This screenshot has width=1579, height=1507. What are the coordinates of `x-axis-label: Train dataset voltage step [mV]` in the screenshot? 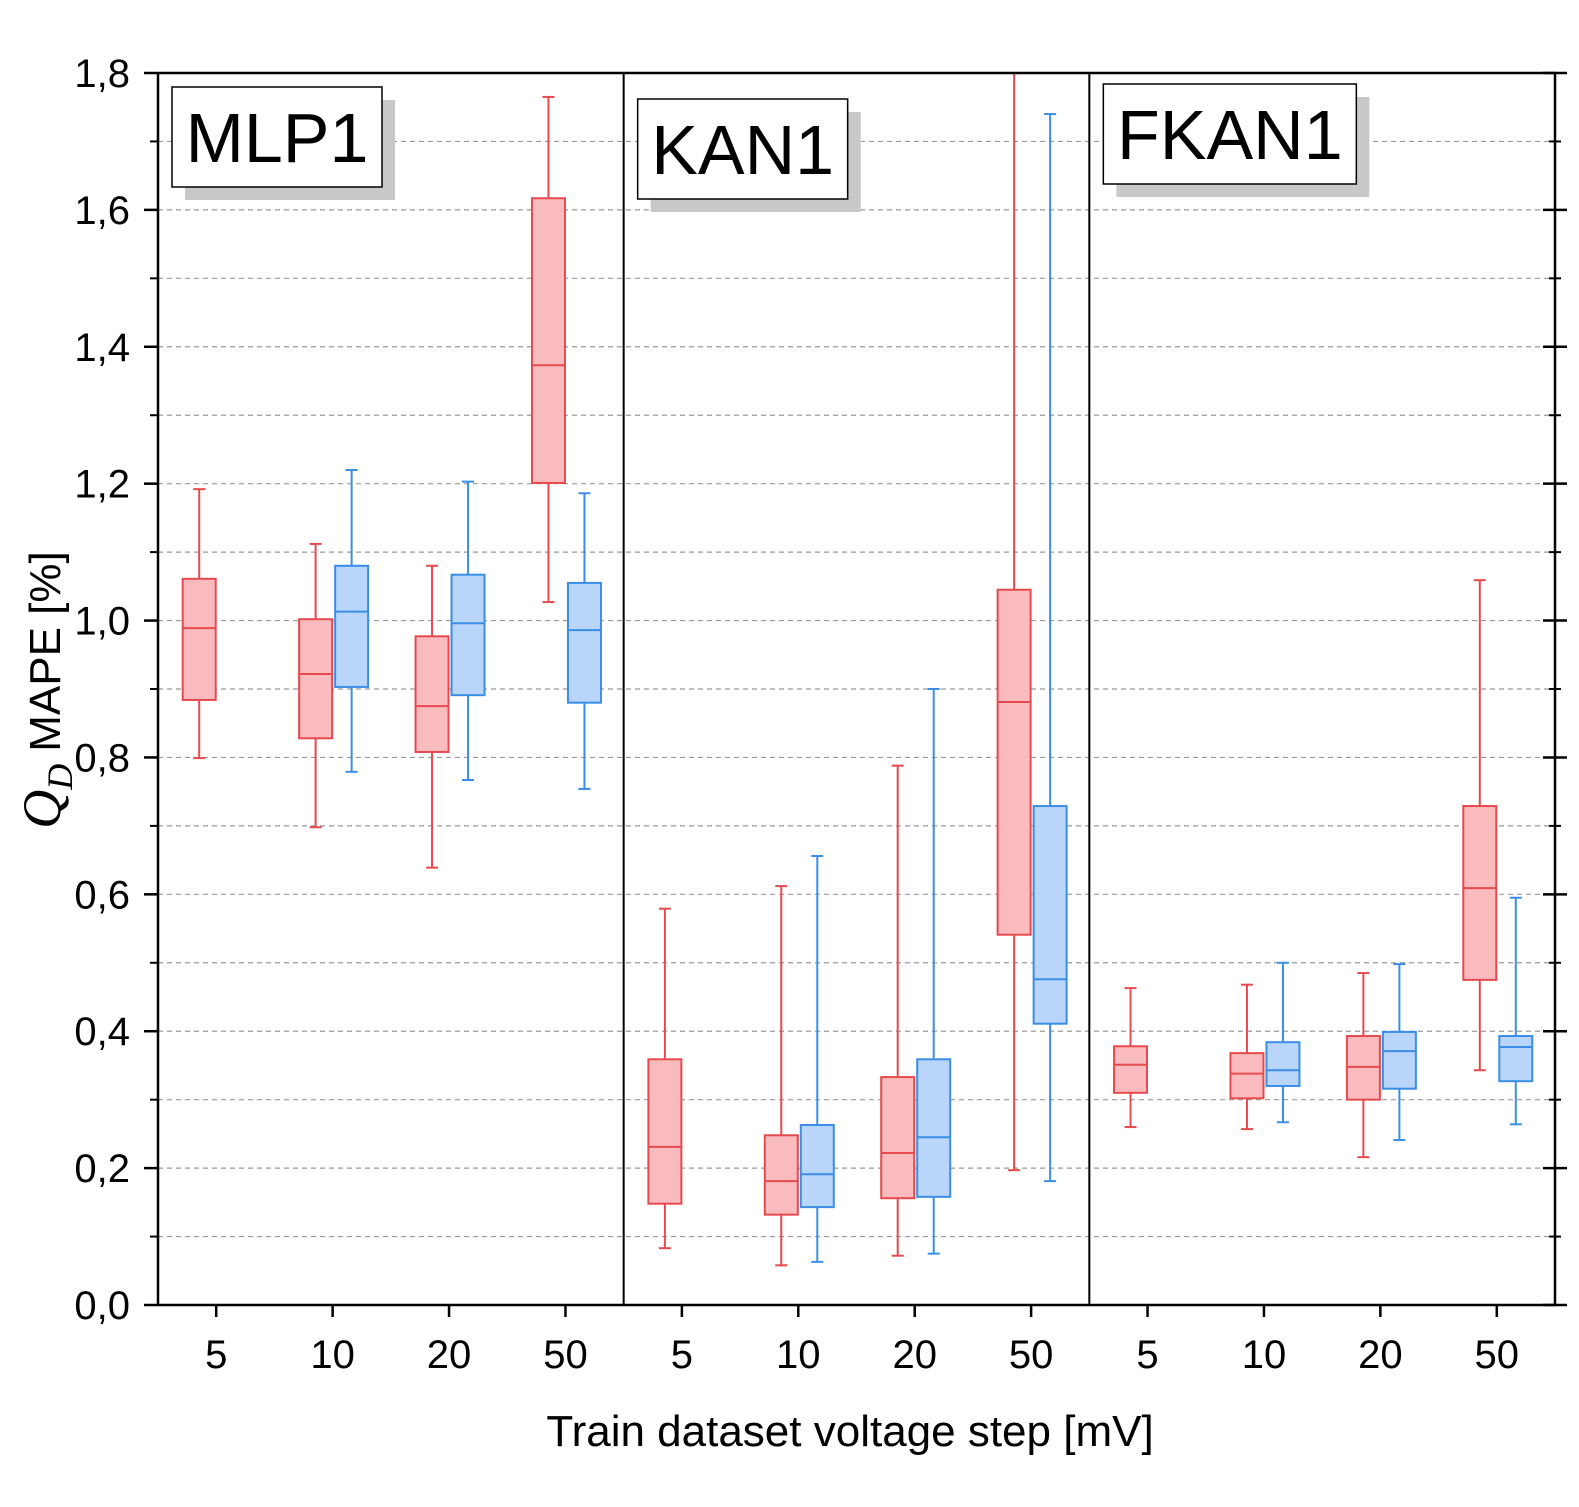 It's located at (849, 1431).